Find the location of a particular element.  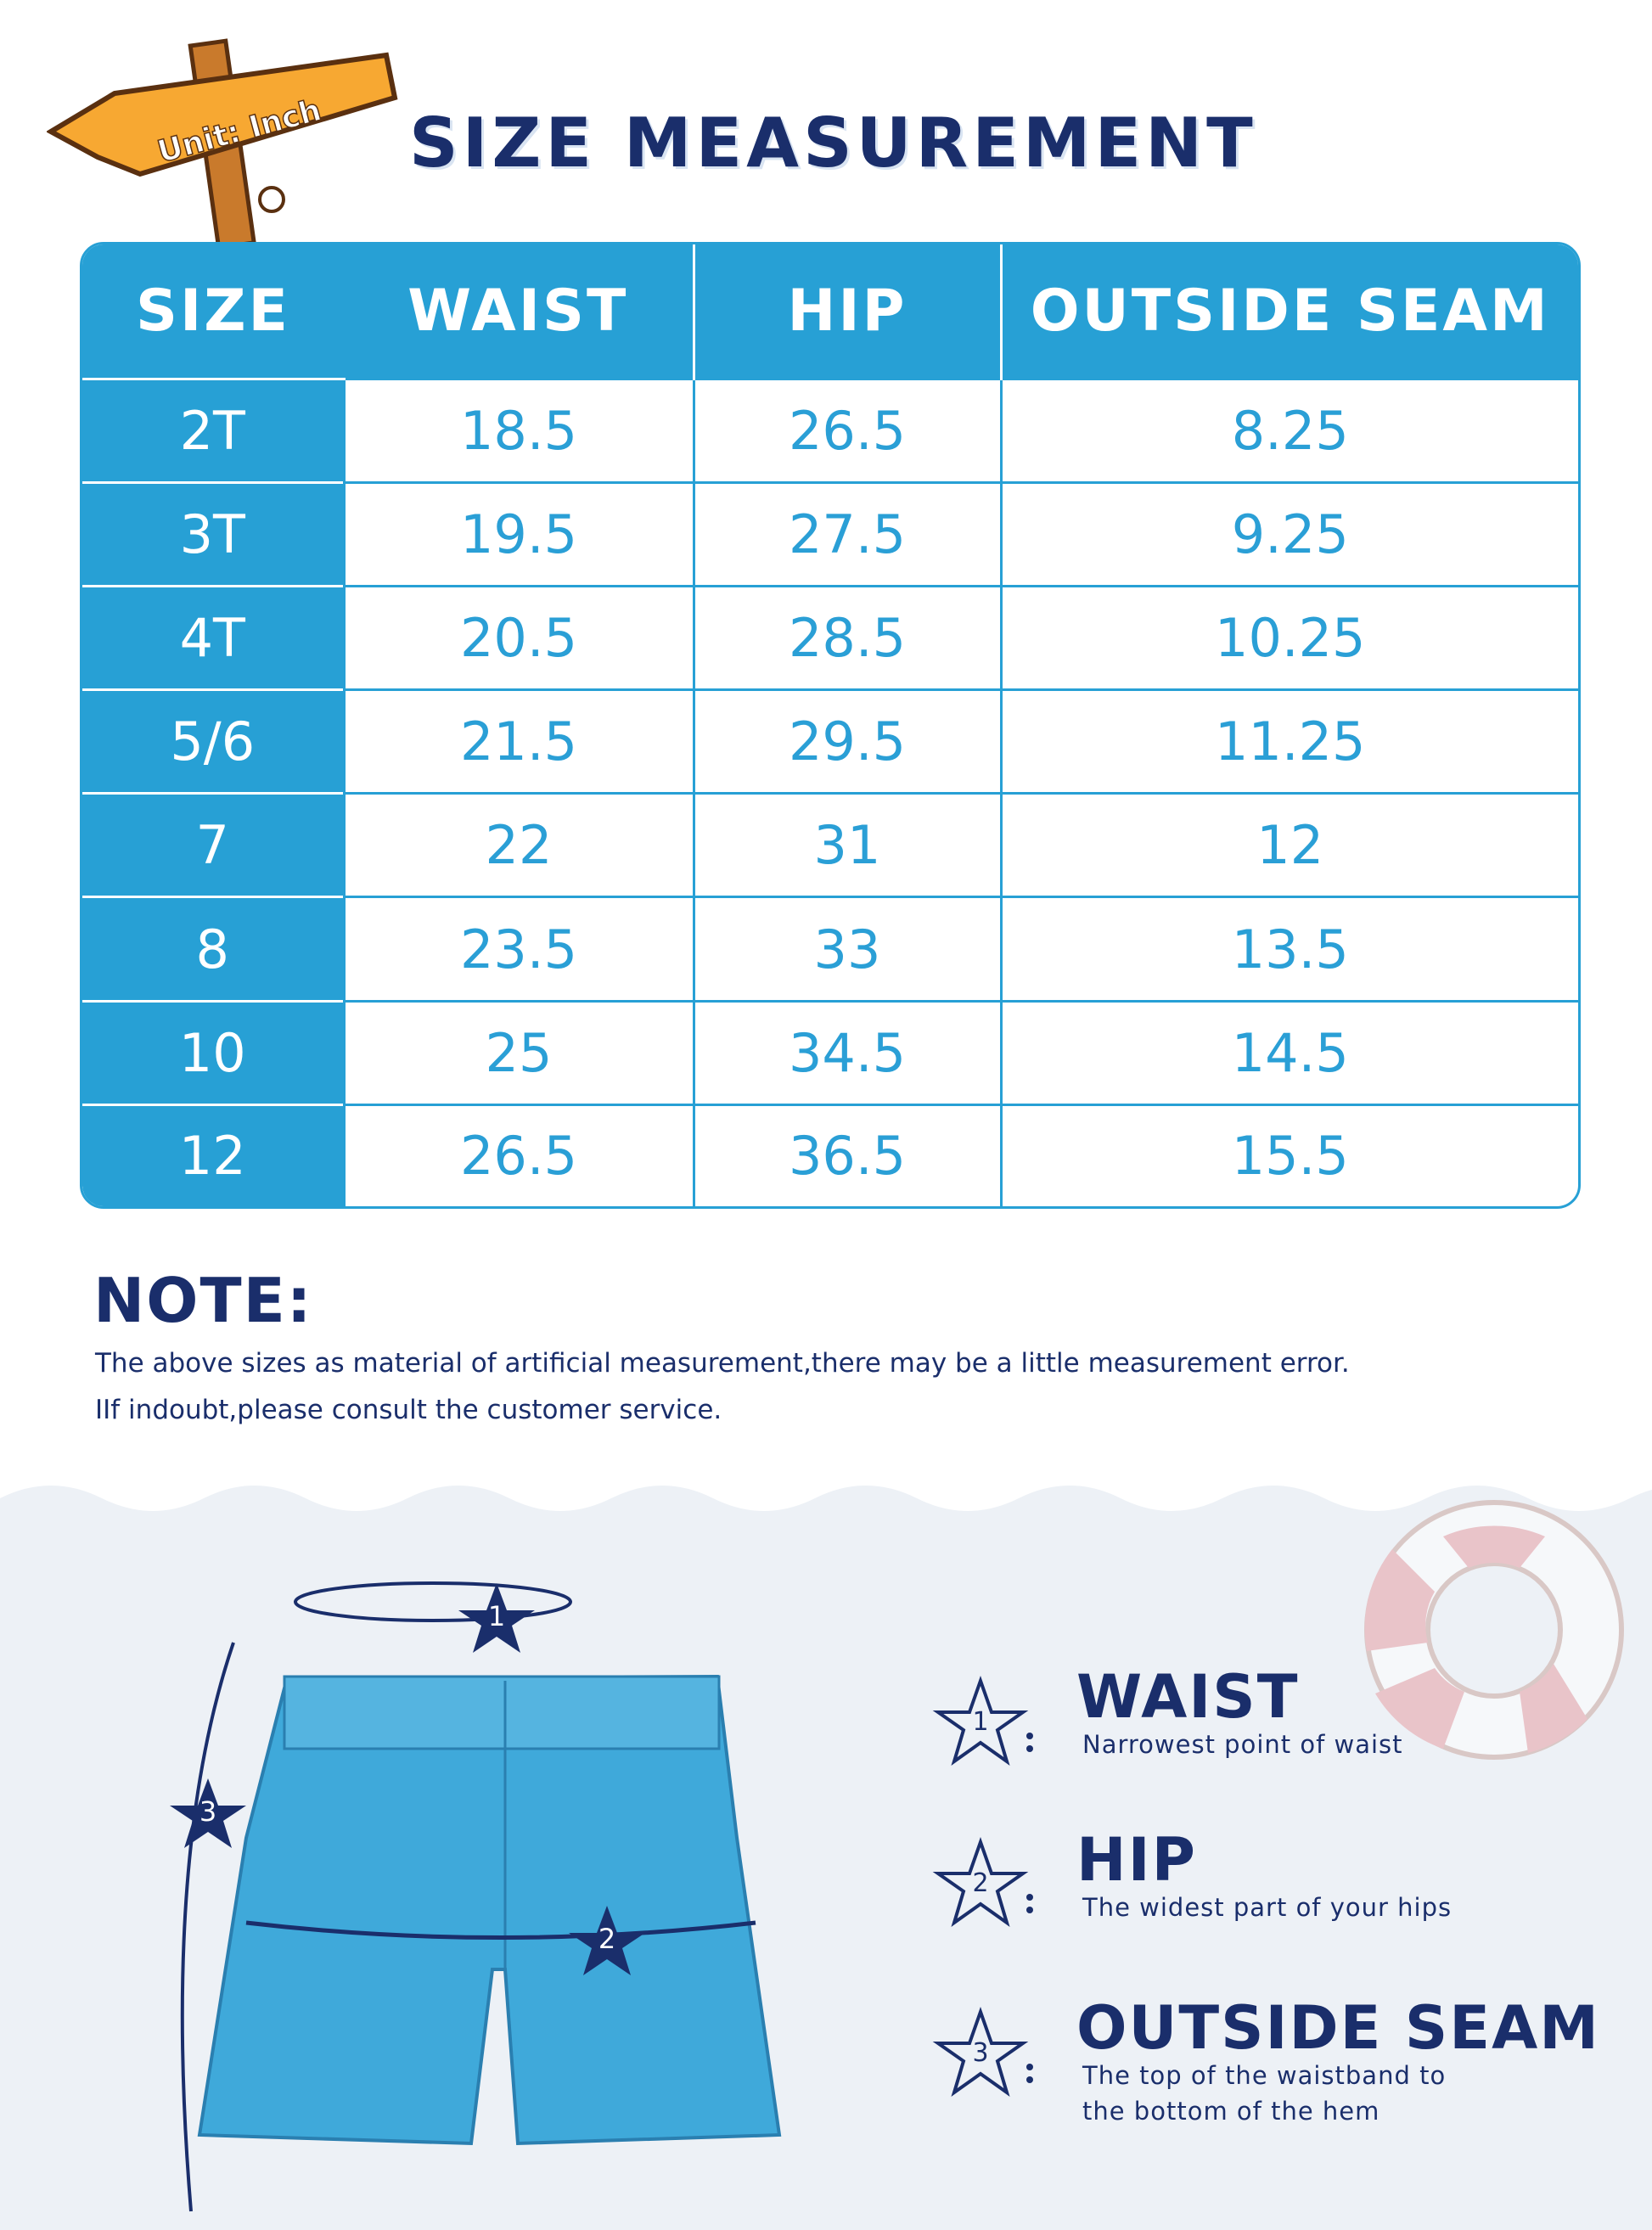

cell-size: 10 is located at coordinates (213, 1052).